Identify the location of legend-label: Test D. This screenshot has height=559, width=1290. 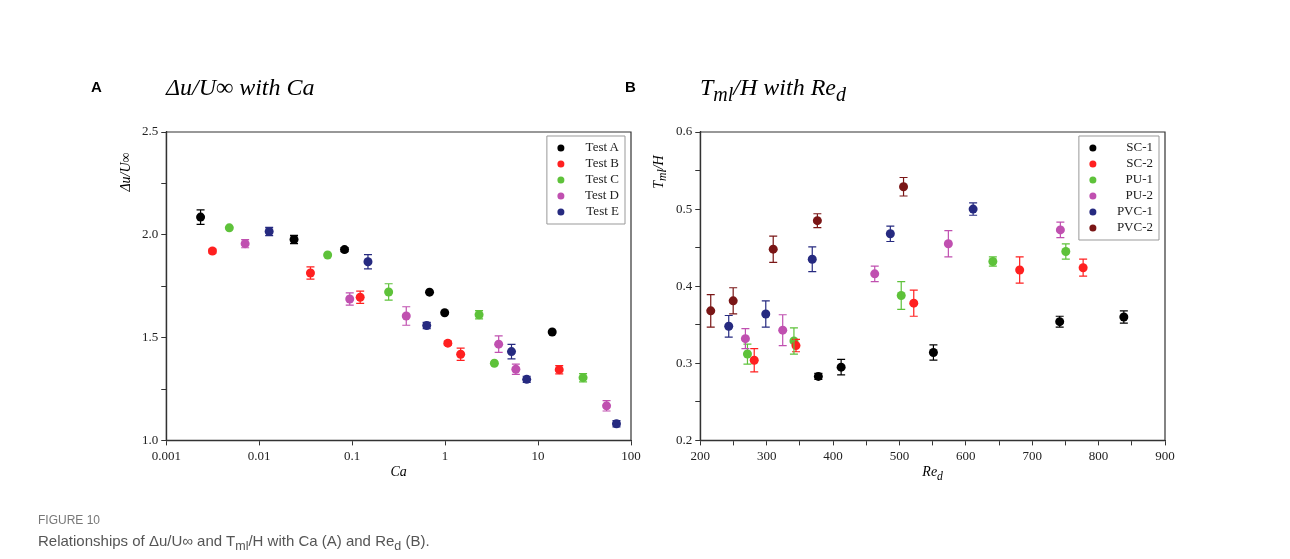
(601, 195).